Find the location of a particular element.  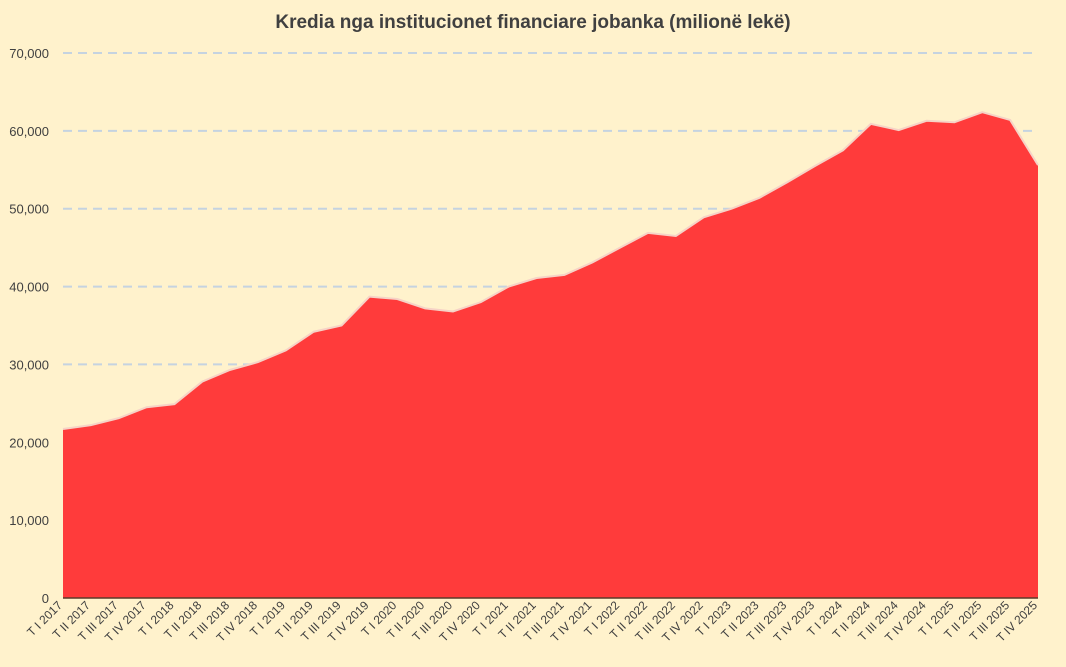

y-tick-label: 20,000 is located at coordinates (29, 442).